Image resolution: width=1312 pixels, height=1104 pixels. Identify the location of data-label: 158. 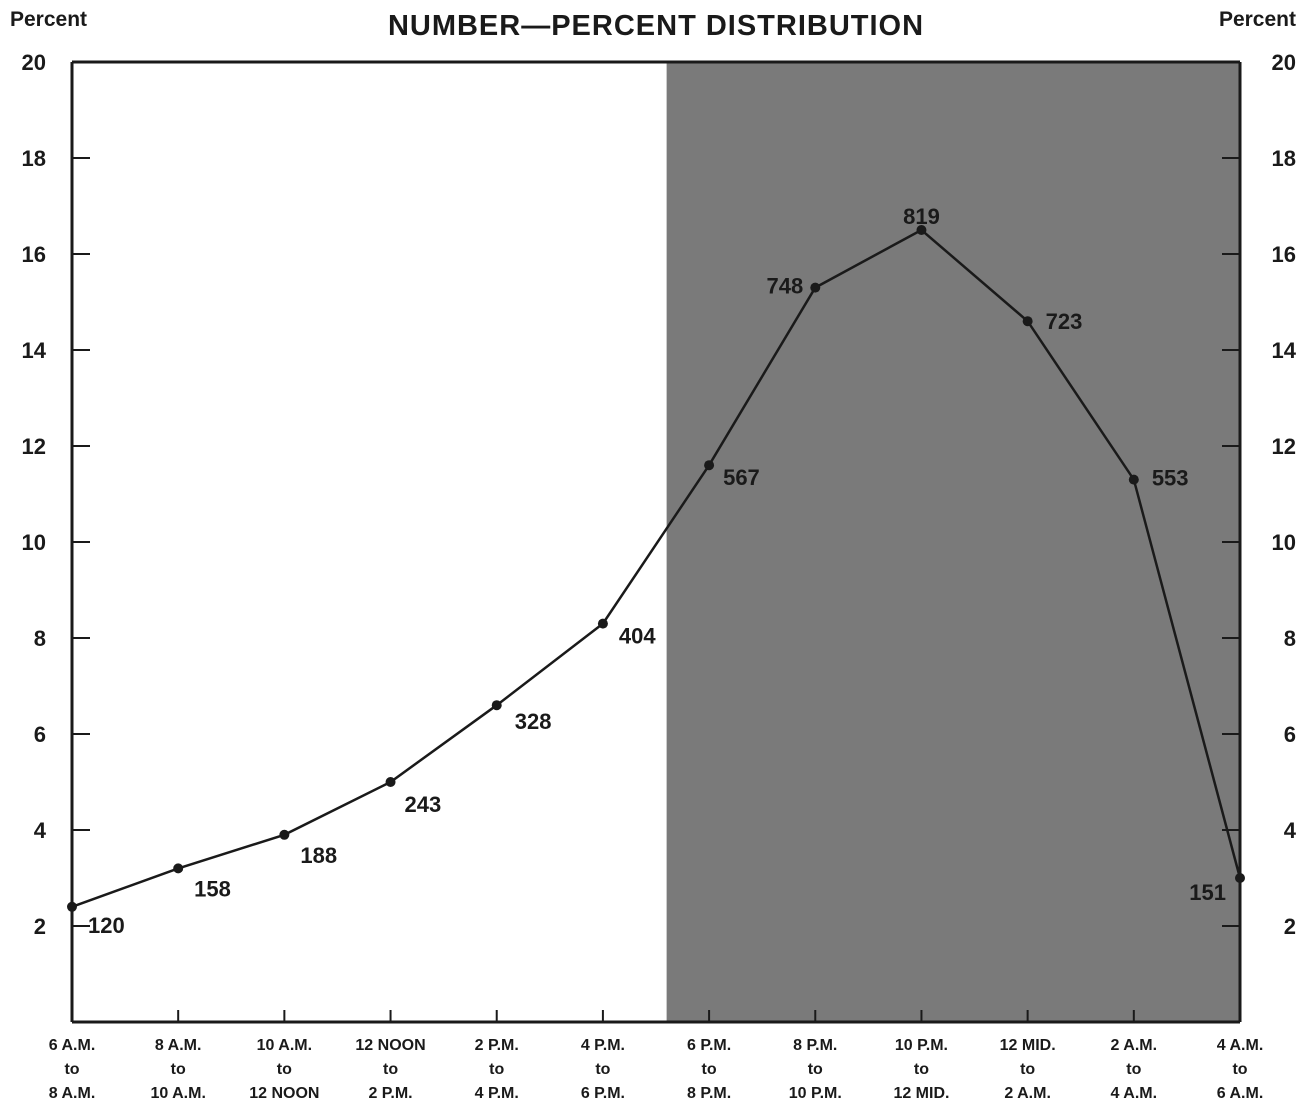
(212, 888).